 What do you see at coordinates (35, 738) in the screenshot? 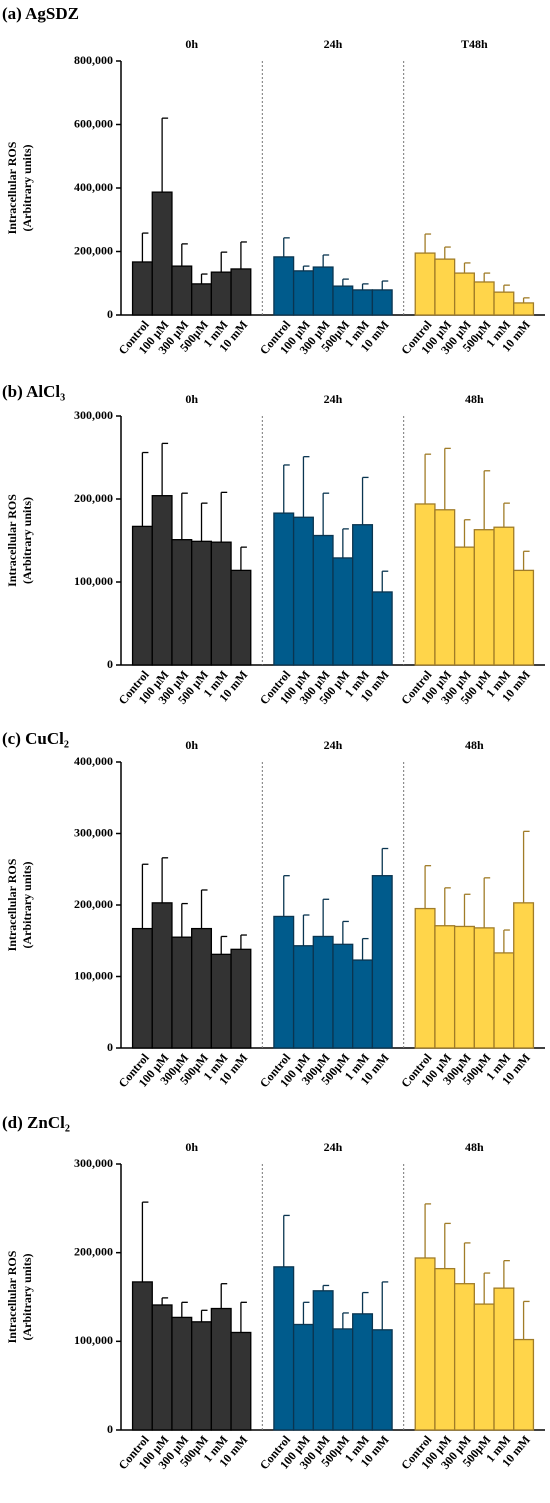
I see `panel-title: (c) CuCl₂` at bounding box center [35, 738].